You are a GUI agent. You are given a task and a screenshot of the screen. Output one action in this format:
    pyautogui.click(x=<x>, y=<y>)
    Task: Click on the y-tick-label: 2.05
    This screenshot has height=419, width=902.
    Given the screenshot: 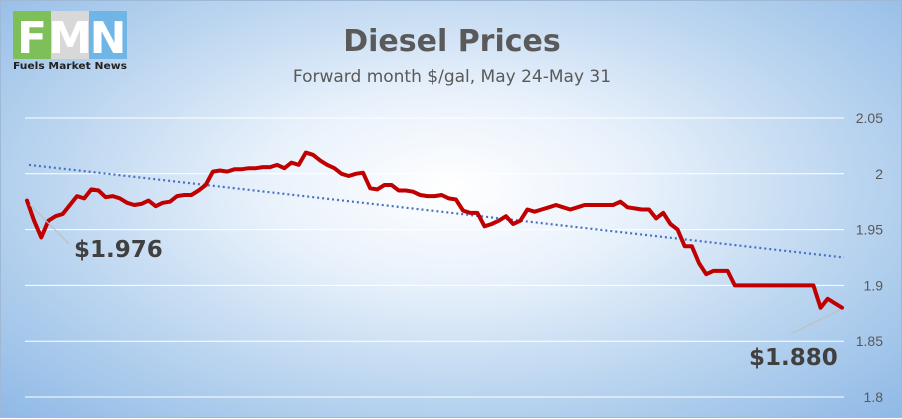 What is the action you would take?
    pyautogui.click(x=869, y=118)
    